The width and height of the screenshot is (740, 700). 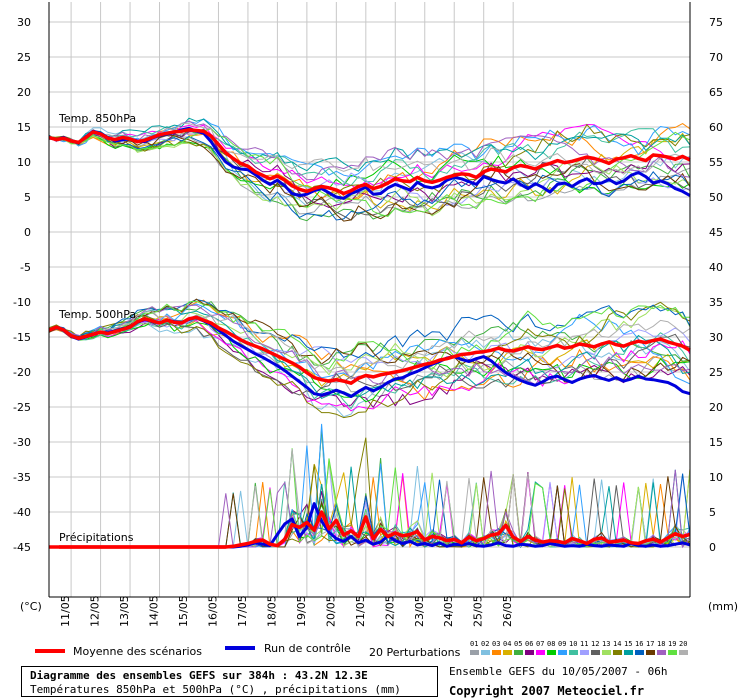 I want to click on perturbation-id: 04, so click(x=507, y=644).